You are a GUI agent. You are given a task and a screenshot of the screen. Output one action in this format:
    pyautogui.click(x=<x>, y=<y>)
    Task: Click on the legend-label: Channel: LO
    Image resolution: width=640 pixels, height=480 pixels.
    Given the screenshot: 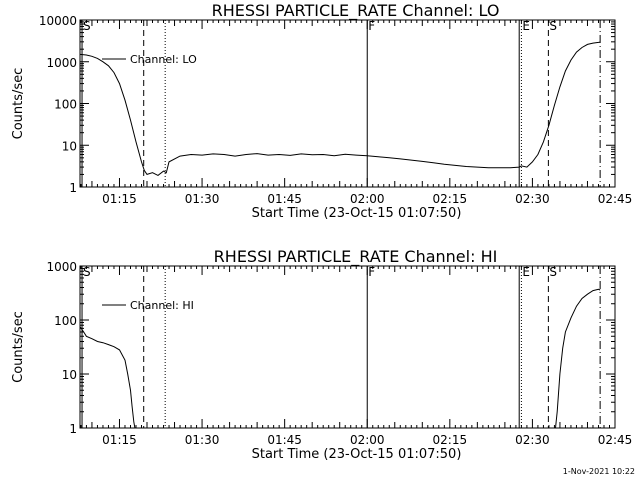 What is the action you would take?
    pyautogui.click(x=163, y=59)
    